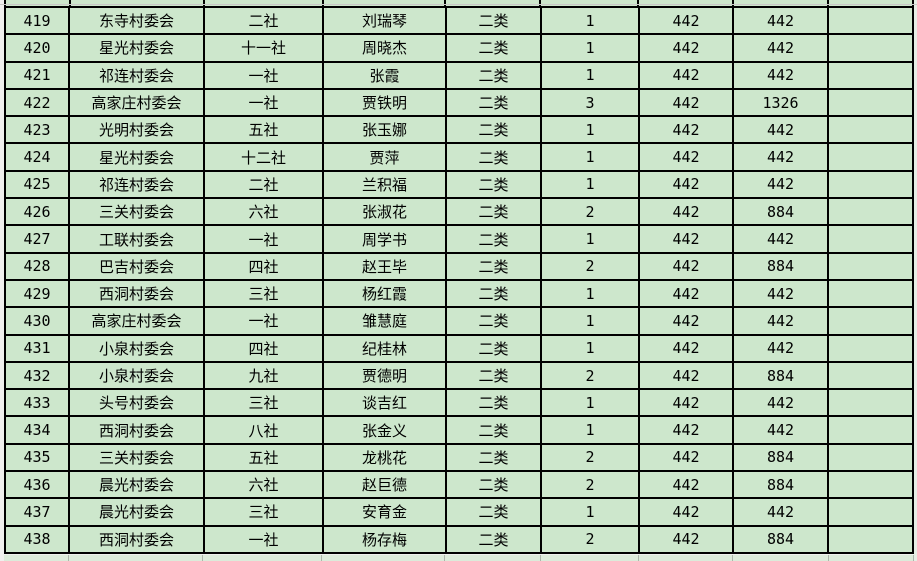 The image size is (917, 561). What do you see at coordinates (136, 20) in the screenshot?
I see `cell-village: 东寺村委会` at bounding box center [136, 20].